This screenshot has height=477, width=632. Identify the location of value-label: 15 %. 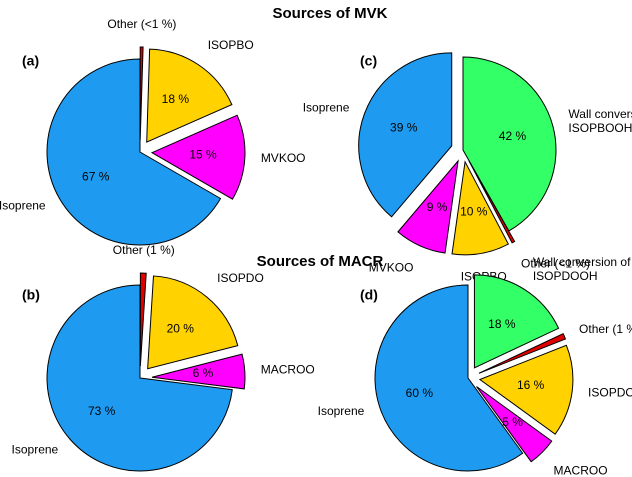
(203, 155).